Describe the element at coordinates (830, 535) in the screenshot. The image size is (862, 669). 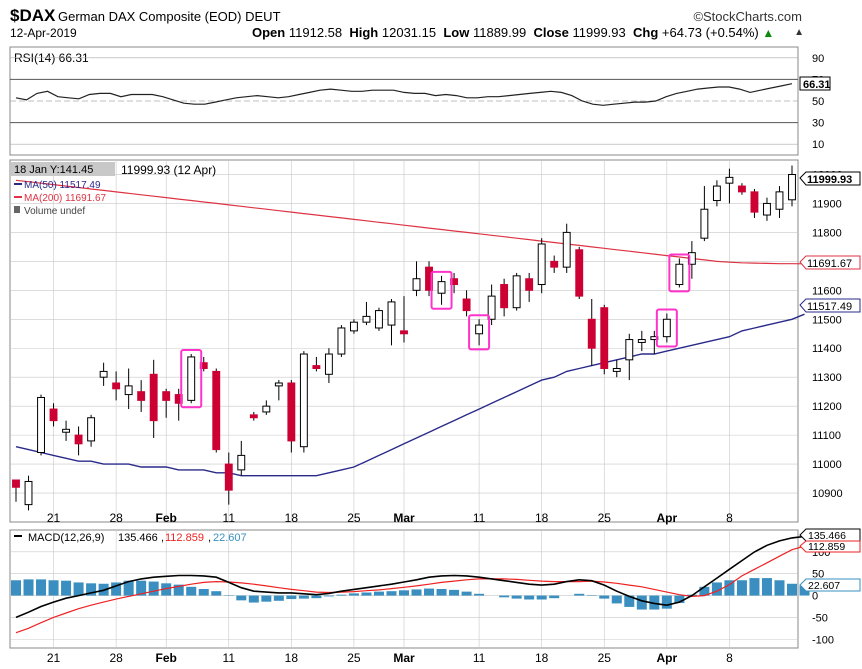
I see `macd-tag-box` at that location.